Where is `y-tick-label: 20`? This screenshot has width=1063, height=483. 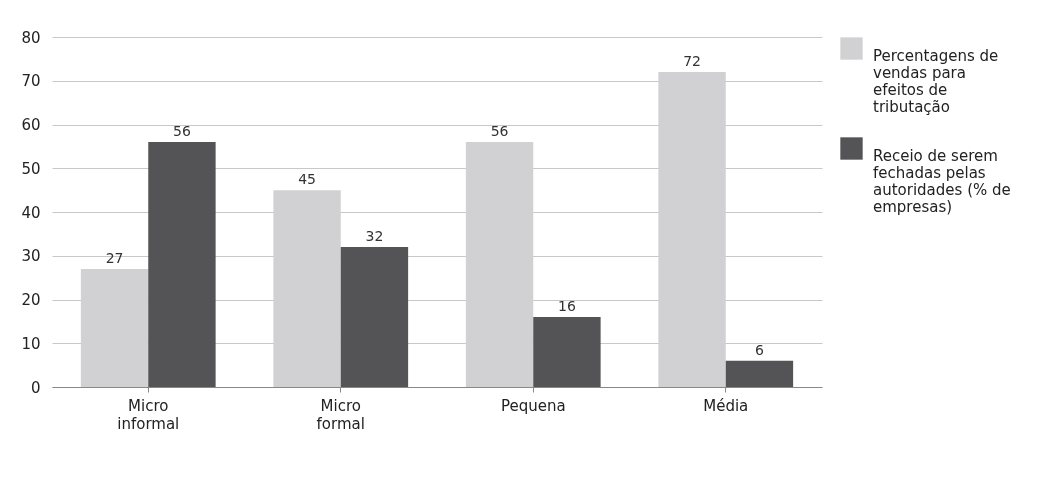
y-tick-label: 20 is located at coordinates (31, 300).